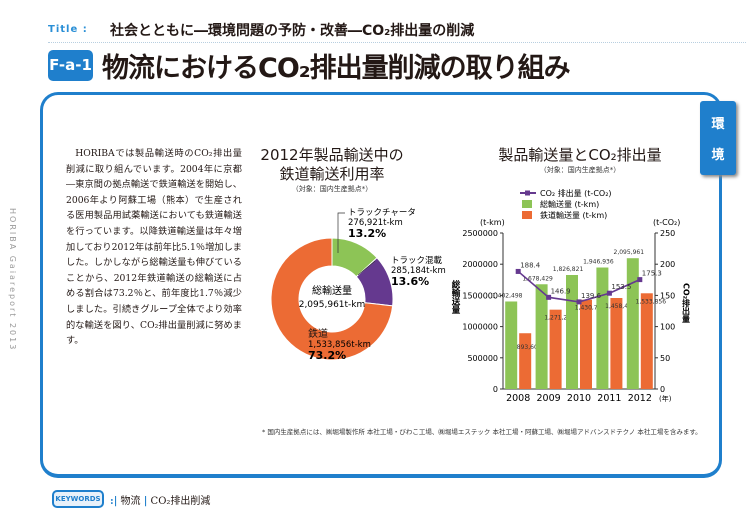 Image resolution: width=746 pixels, height=527 pixels. I want to click on donut-center-label: 総輸送量, so click(332, 290).